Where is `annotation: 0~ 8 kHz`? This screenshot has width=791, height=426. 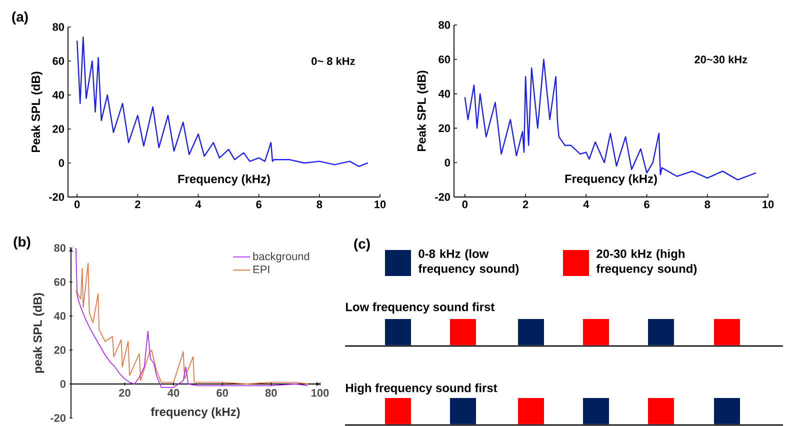 annotation: 0~ 8 kHz is located at coordinates (333, 61).